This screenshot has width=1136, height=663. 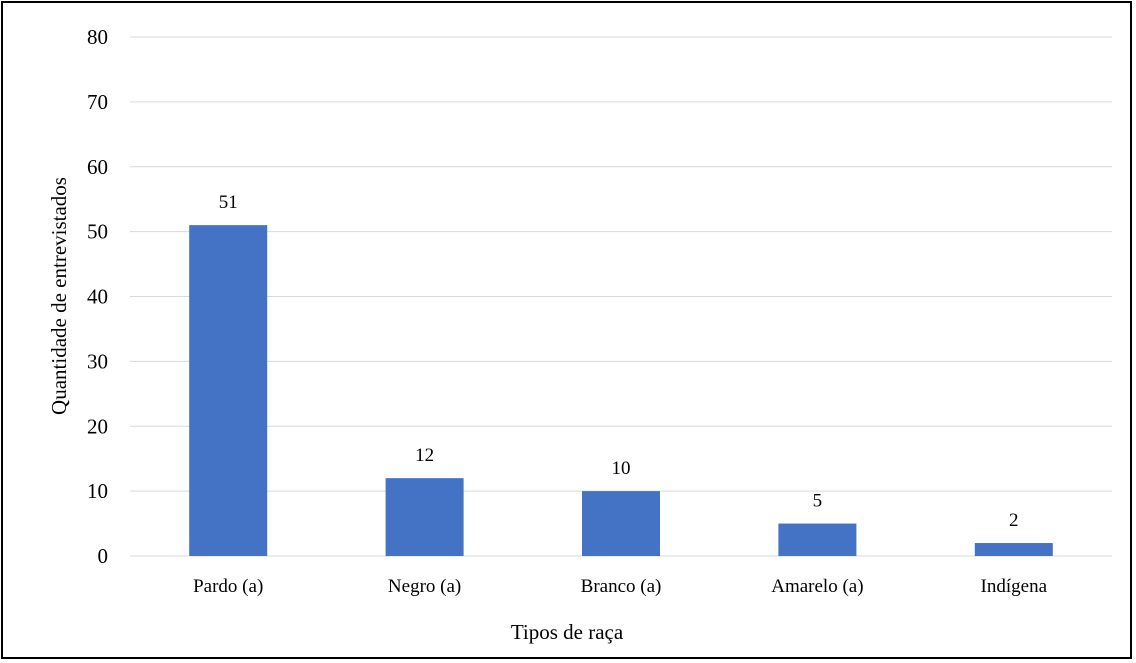 I want to click on y-tick-label: 40, so click(x=97, y=297).